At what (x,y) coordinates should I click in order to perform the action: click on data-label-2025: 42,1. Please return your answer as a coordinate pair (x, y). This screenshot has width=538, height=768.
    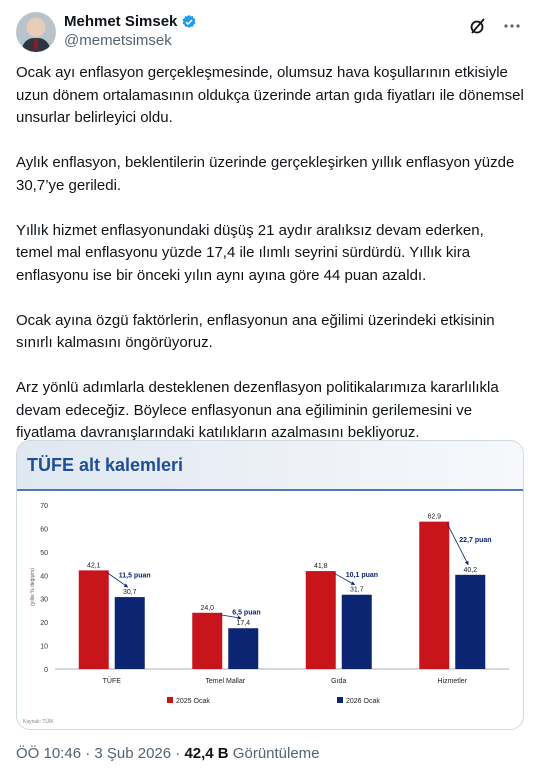
    Looking at the image, I should click on (94, 565).